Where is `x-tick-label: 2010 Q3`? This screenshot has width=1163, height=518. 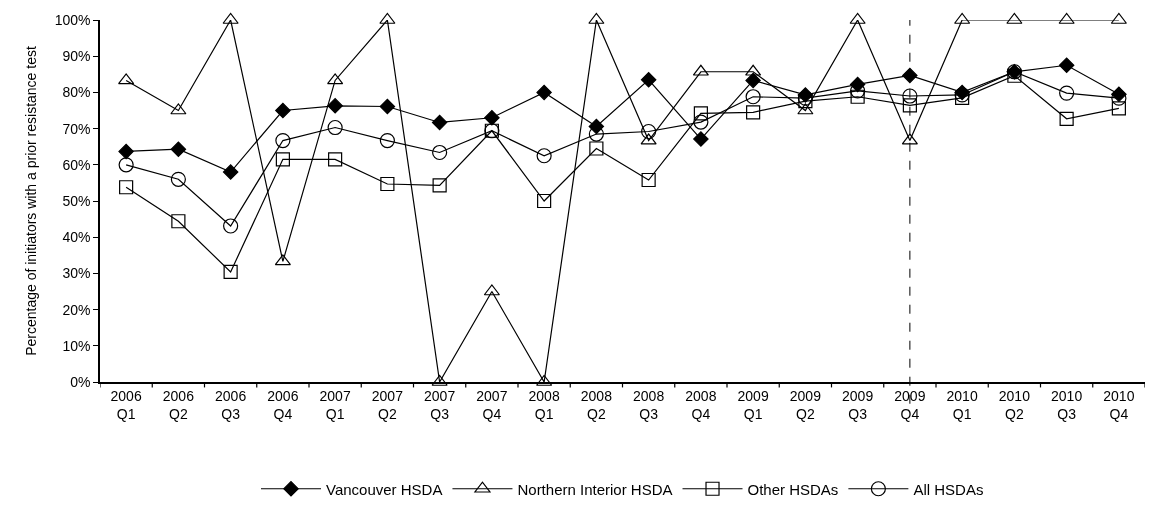
x-tick-label: 2010 Q3 is located at coordinates (1067, 404).